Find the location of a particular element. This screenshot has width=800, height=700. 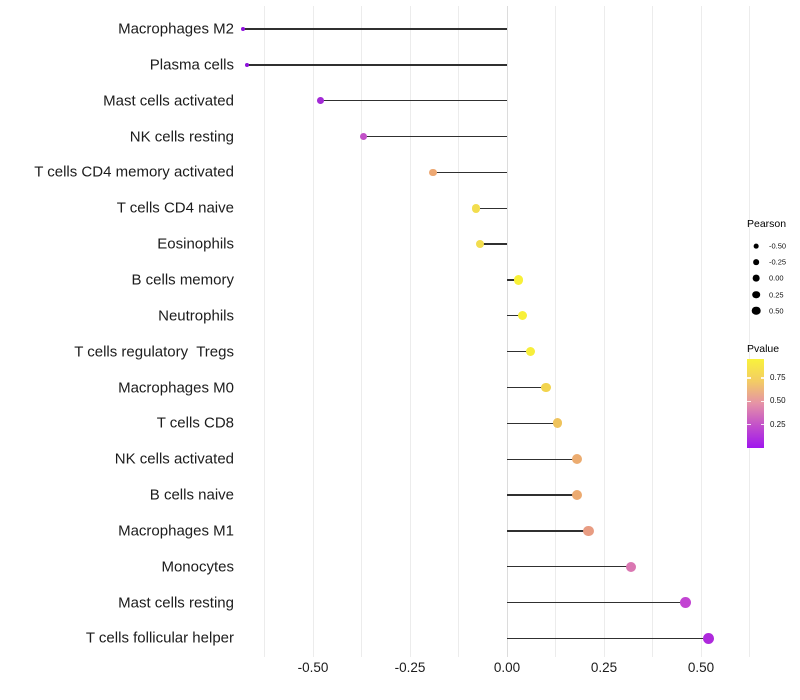

legend-size-label: 0.50 is located at coordinates (776, 311).